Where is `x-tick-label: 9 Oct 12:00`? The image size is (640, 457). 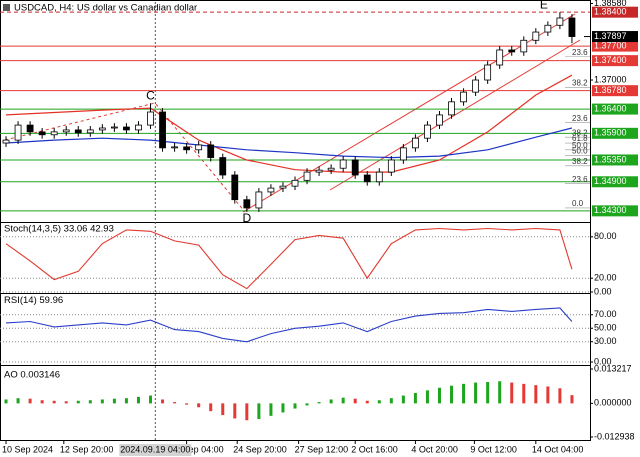
x-tick-label: 9 Oct 12:00 is located at coordinates (493, 449).